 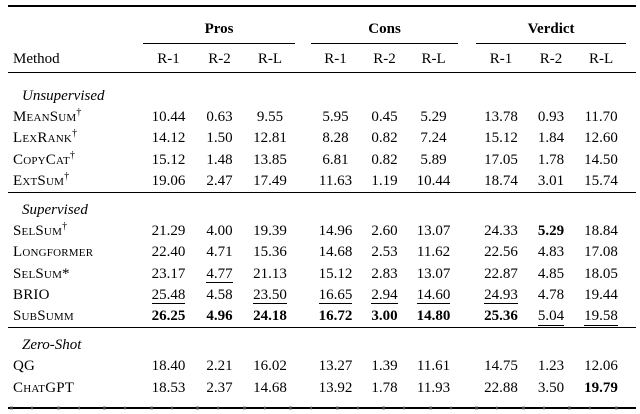 I want to click on section-header-row: Zero-Shot, so click(x=322, y=342).